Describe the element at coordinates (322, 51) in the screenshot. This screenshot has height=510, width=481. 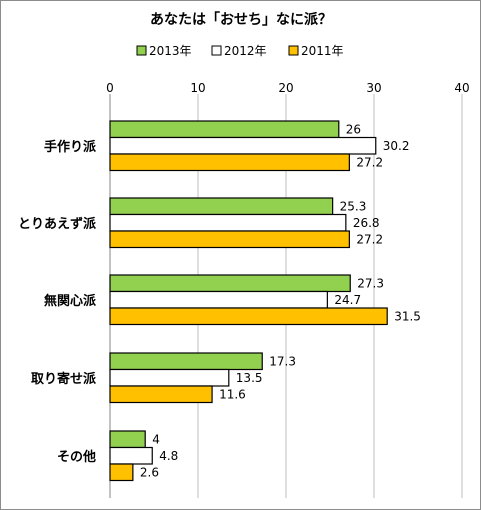
I see `legend-label: 2011年` at that location.